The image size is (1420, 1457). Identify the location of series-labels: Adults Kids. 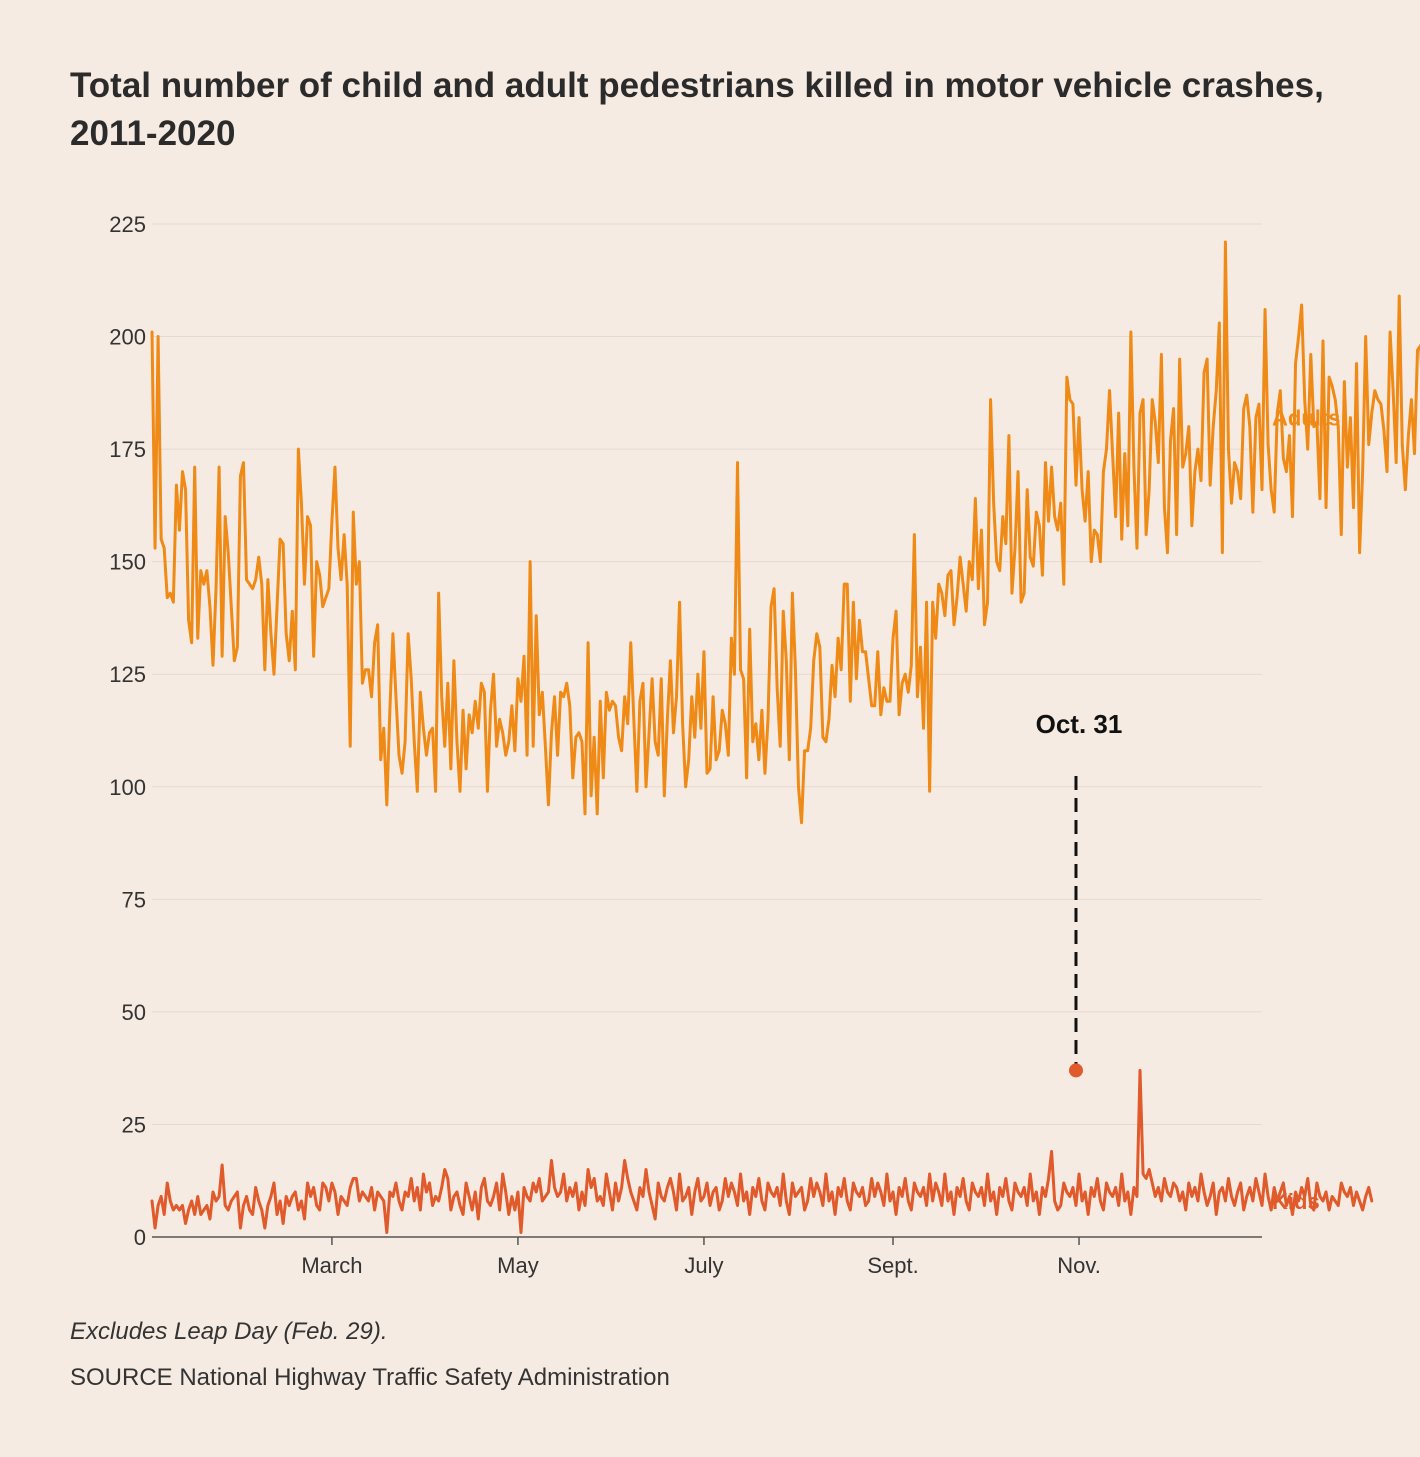
(1306, 810).